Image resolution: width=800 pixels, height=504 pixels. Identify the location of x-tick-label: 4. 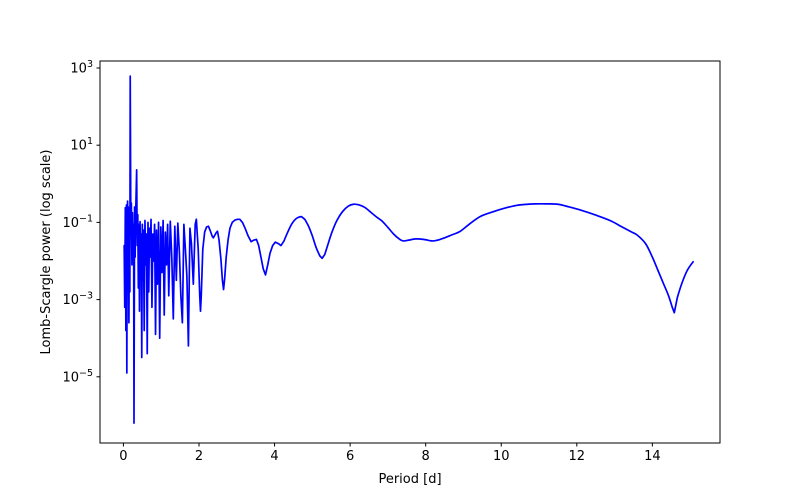
(274, 456).